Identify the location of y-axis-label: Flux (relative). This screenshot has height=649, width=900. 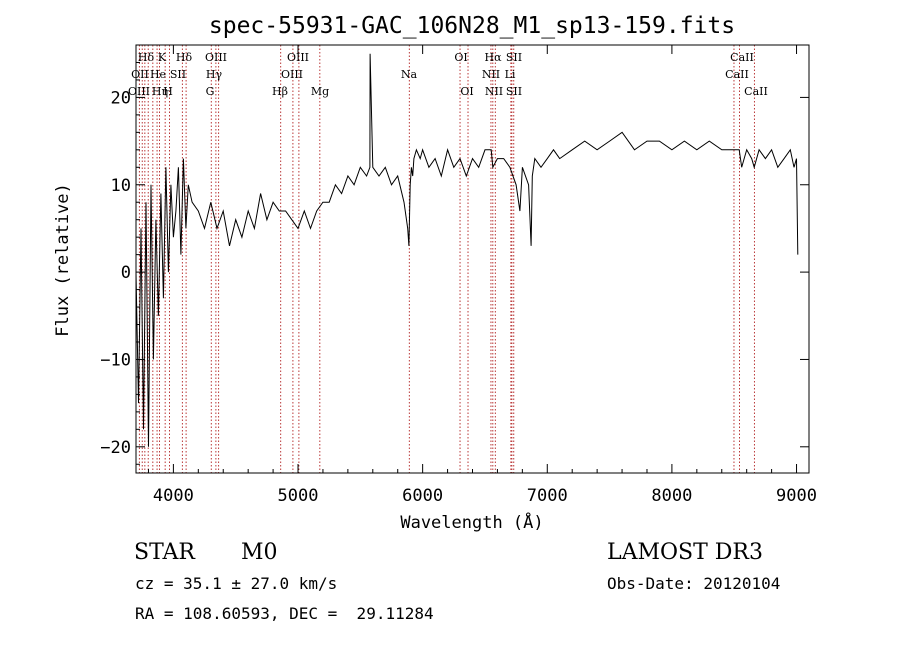
(63, 260).